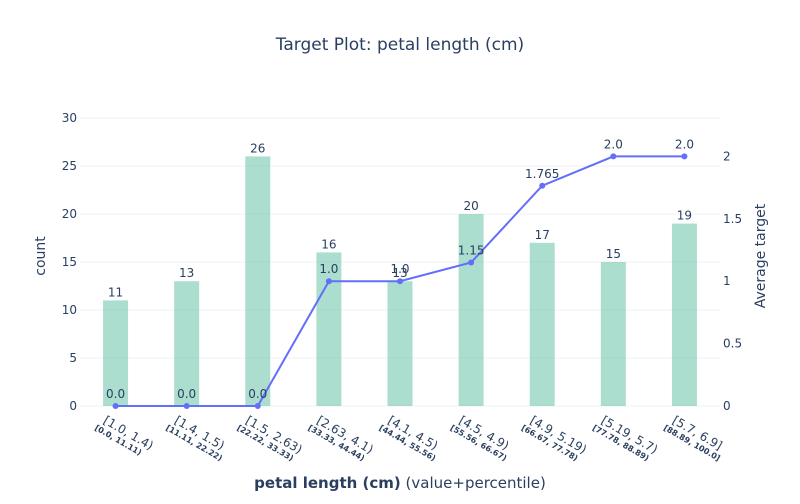 The image size is (800, 504). I want to click on x-tick-label: [5.7, 6.9][88.89, 100.0], so click(693, 438).